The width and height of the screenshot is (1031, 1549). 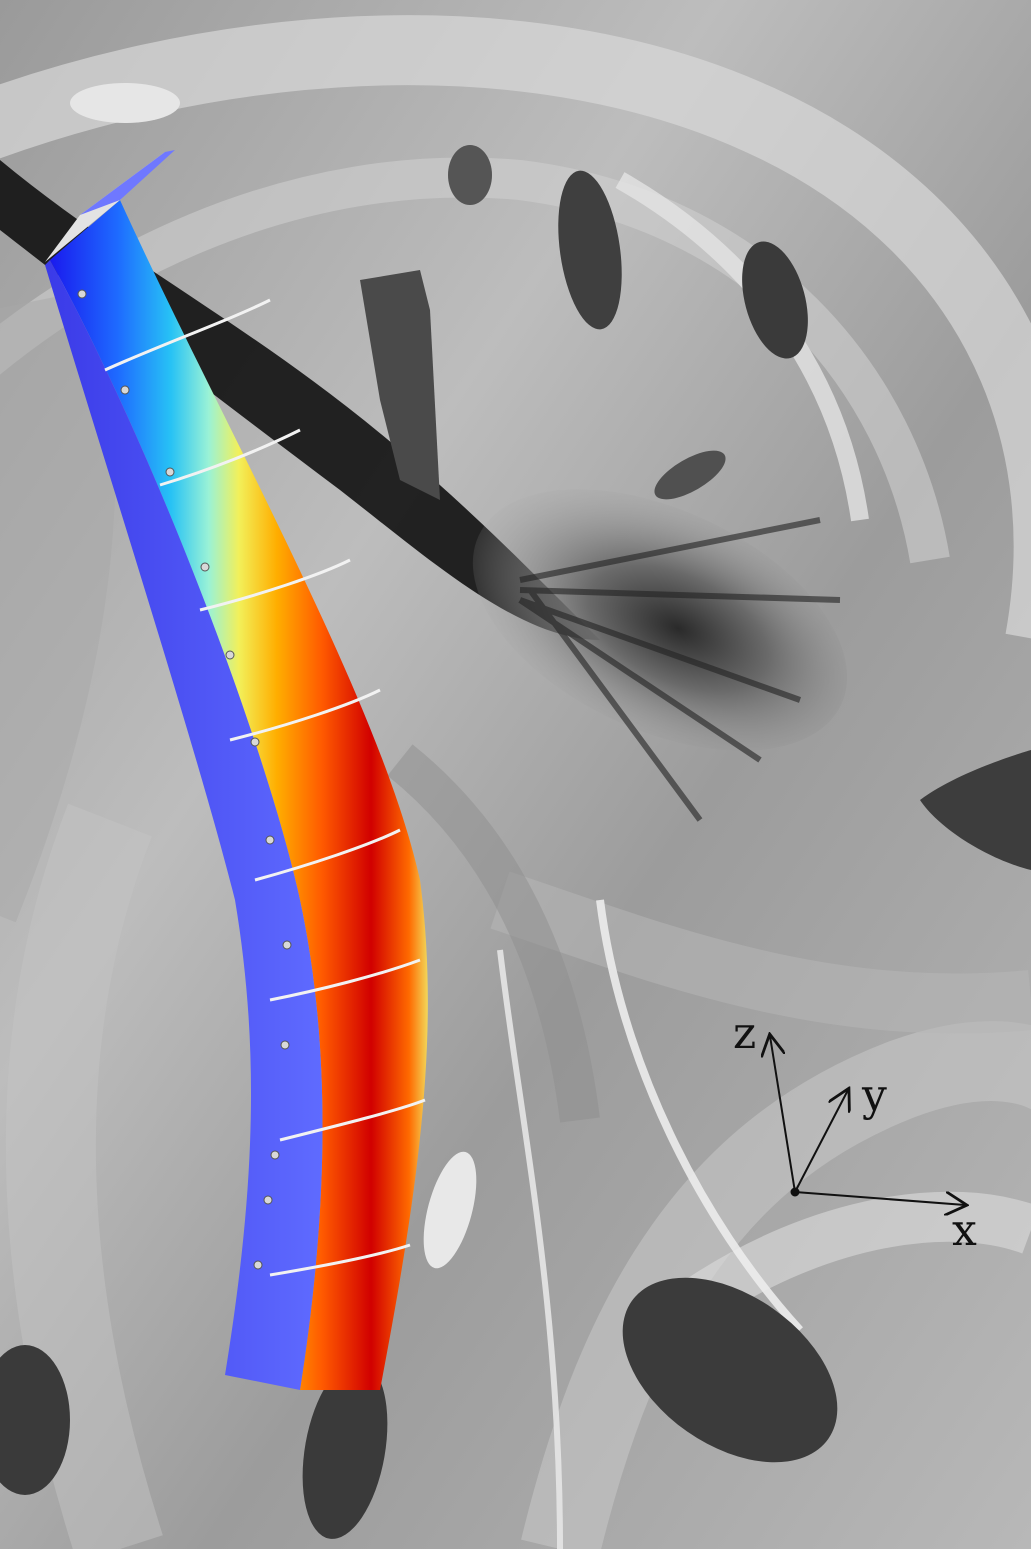 What do you see at coordinates (184, 779) in the screenshot?
I see `beam-bolts` at bounding box center [184, 779].